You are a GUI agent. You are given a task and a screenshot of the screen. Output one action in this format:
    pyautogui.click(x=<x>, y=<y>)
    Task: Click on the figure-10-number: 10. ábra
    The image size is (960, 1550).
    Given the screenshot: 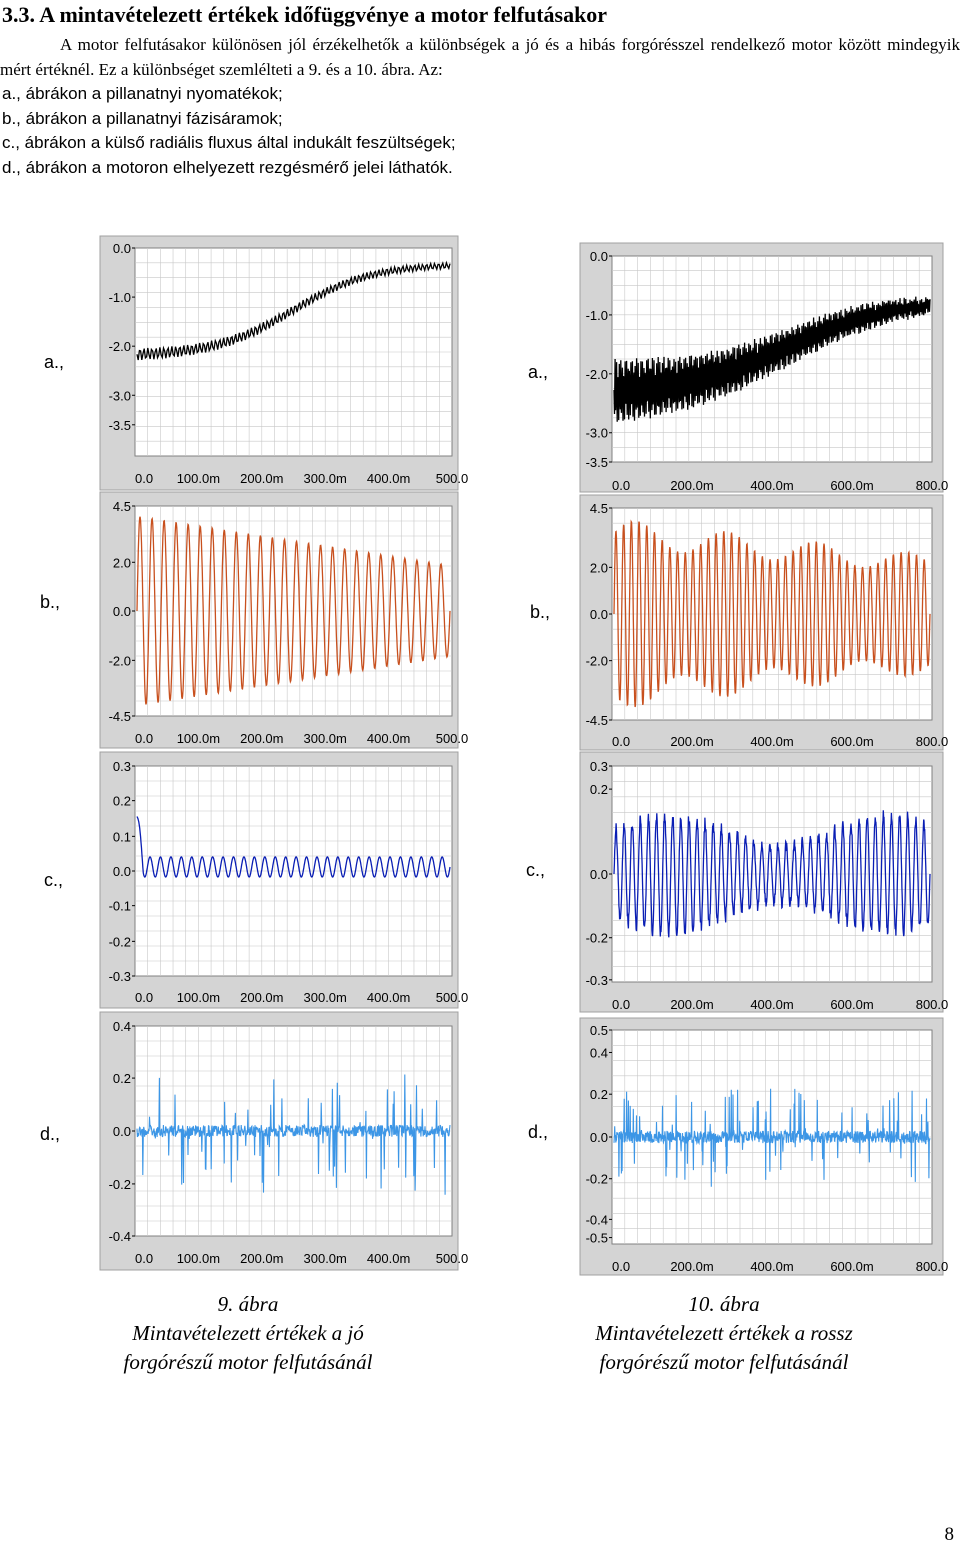 What is the action you would take?
    pyautogui.click(x=724, y=1304)
    